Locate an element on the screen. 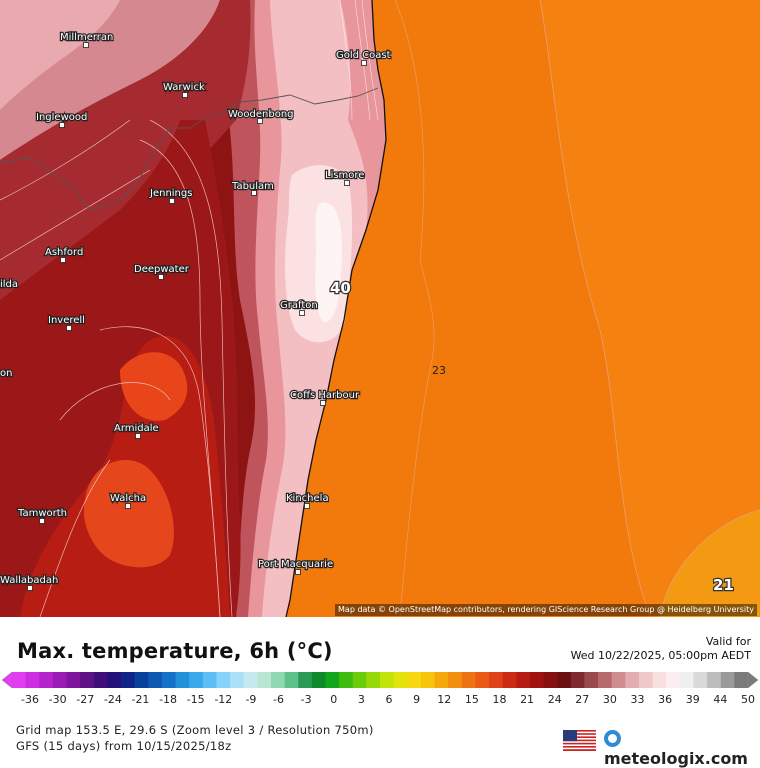  scale-tick-label: 30 is located at coordinates (610, 699).